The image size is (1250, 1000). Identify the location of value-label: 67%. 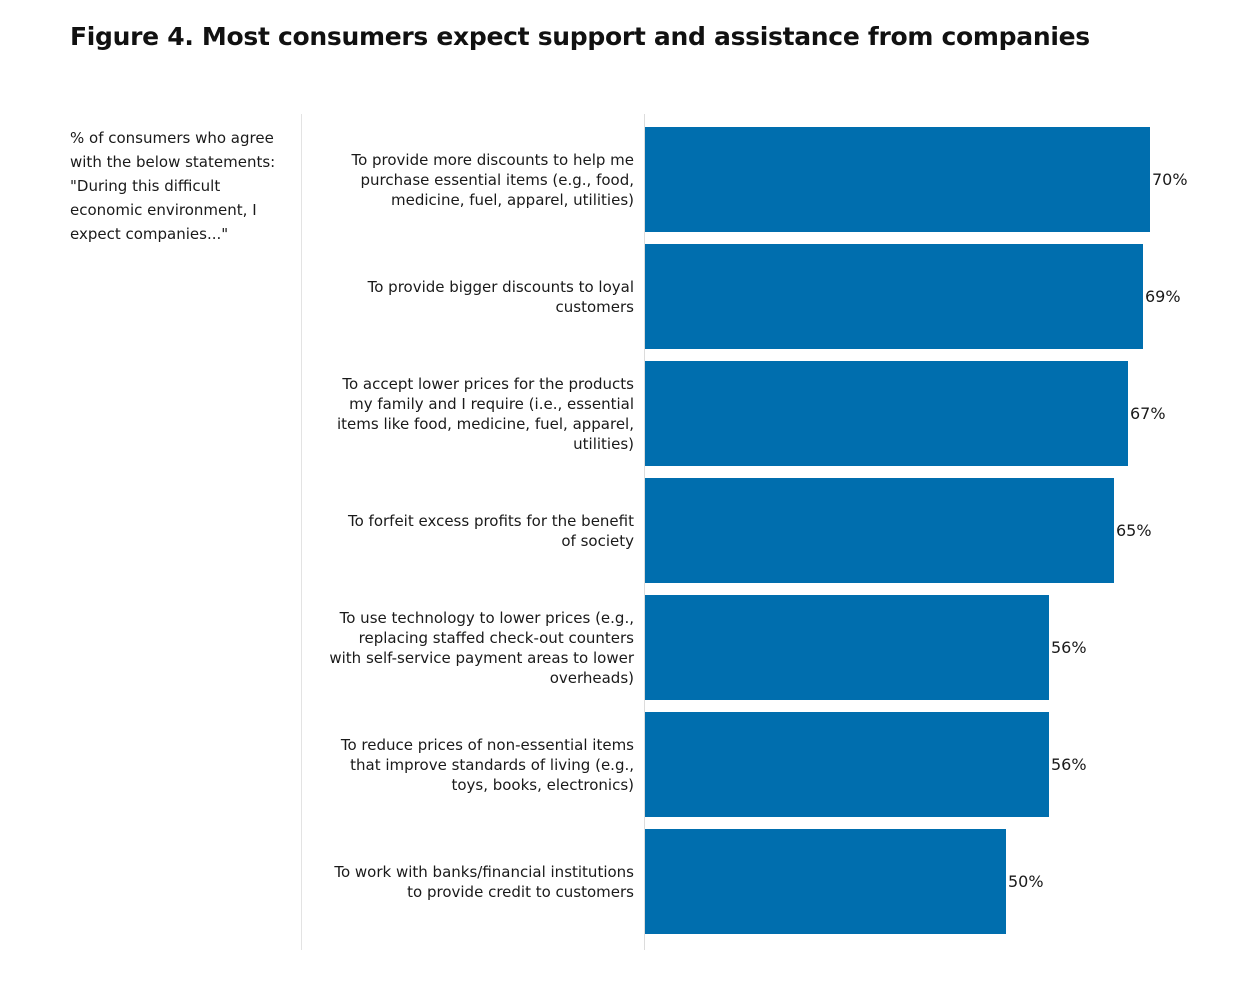
(1148, 413).